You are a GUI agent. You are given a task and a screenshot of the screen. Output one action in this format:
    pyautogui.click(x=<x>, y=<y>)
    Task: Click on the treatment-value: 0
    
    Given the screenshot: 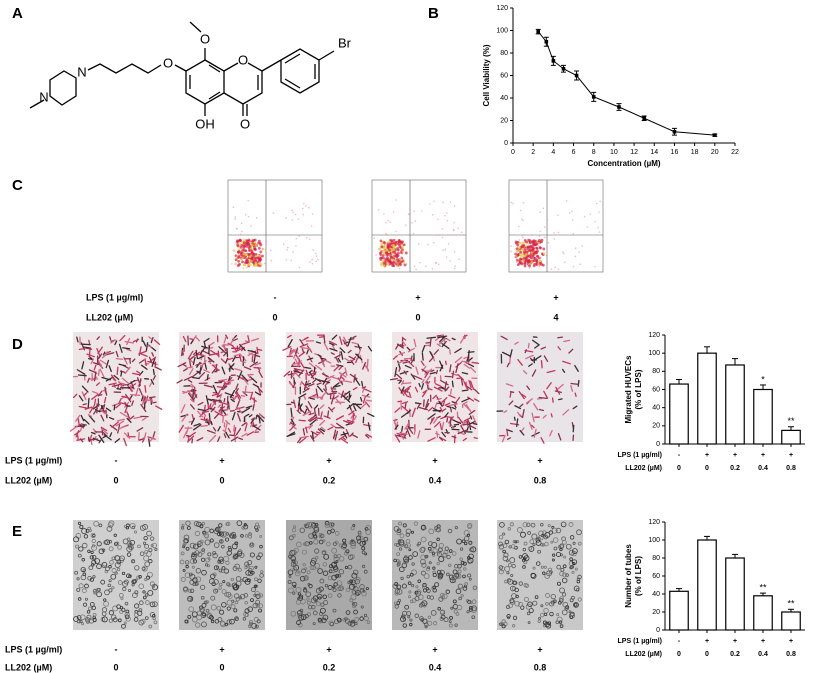 What is the action you would take?
    pyautogui.click(x=274, y=317)
    